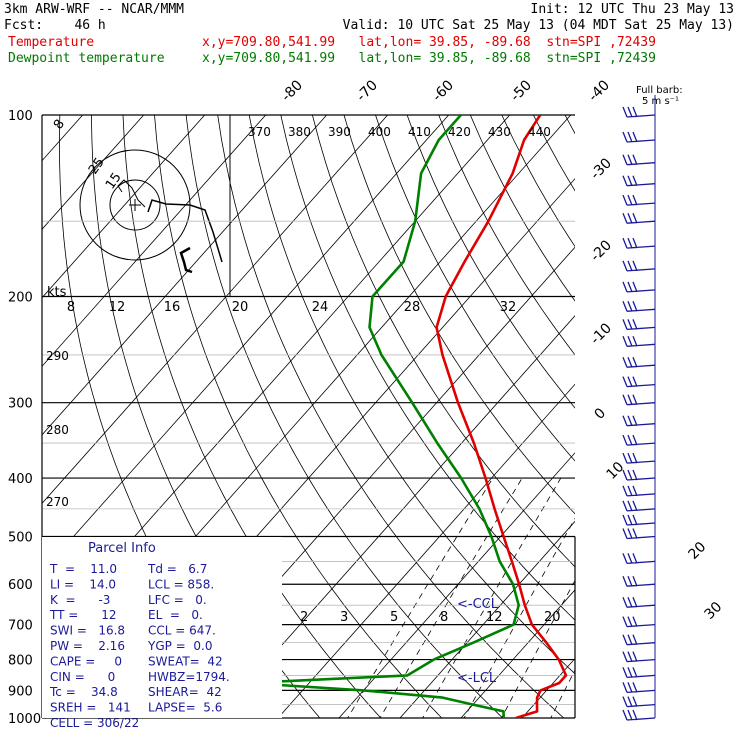 This screenshot has width=740, height=740. Describe the element at coordinates (601, 250) in the screenshot. I see `isotherm-right-label: -20` at that location.